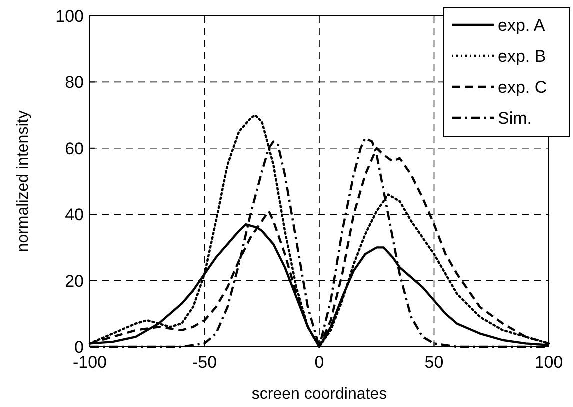 The image size is (573, 407). I want to click on y-tick-label: 20, so click(74, 281).